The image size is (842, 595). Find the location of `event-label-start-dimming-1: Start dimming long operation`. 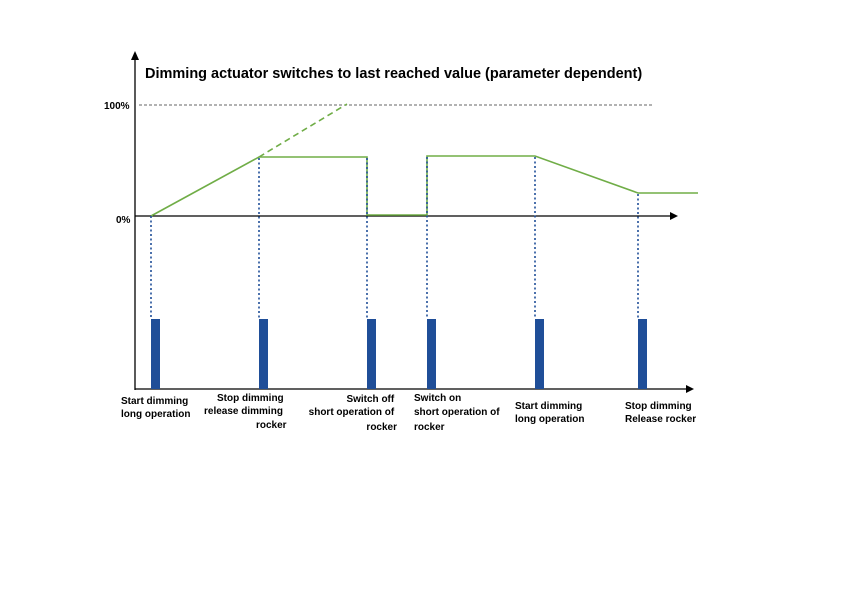

event-label-start-dimming-1: Start dimming long operation is located at coordinates (156, 408).